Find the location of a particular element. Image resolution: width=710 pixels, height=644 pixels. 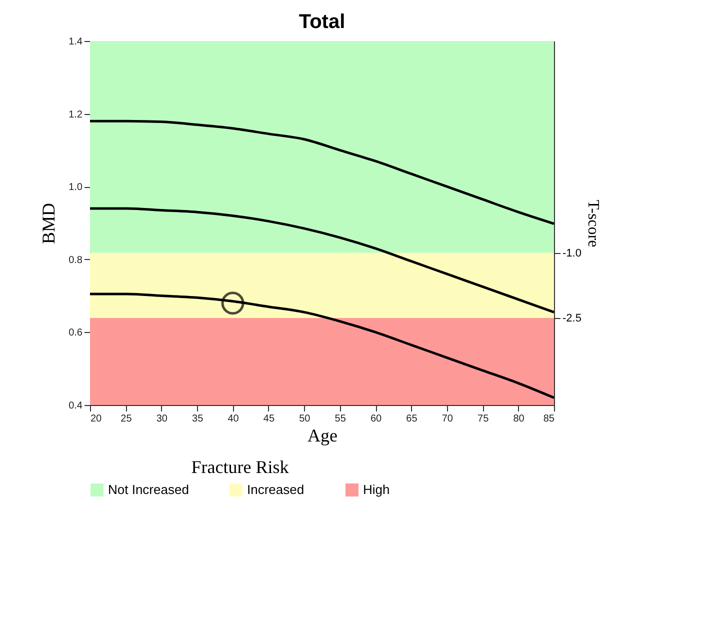

legend-label: High is located at coordinates (376, 489).